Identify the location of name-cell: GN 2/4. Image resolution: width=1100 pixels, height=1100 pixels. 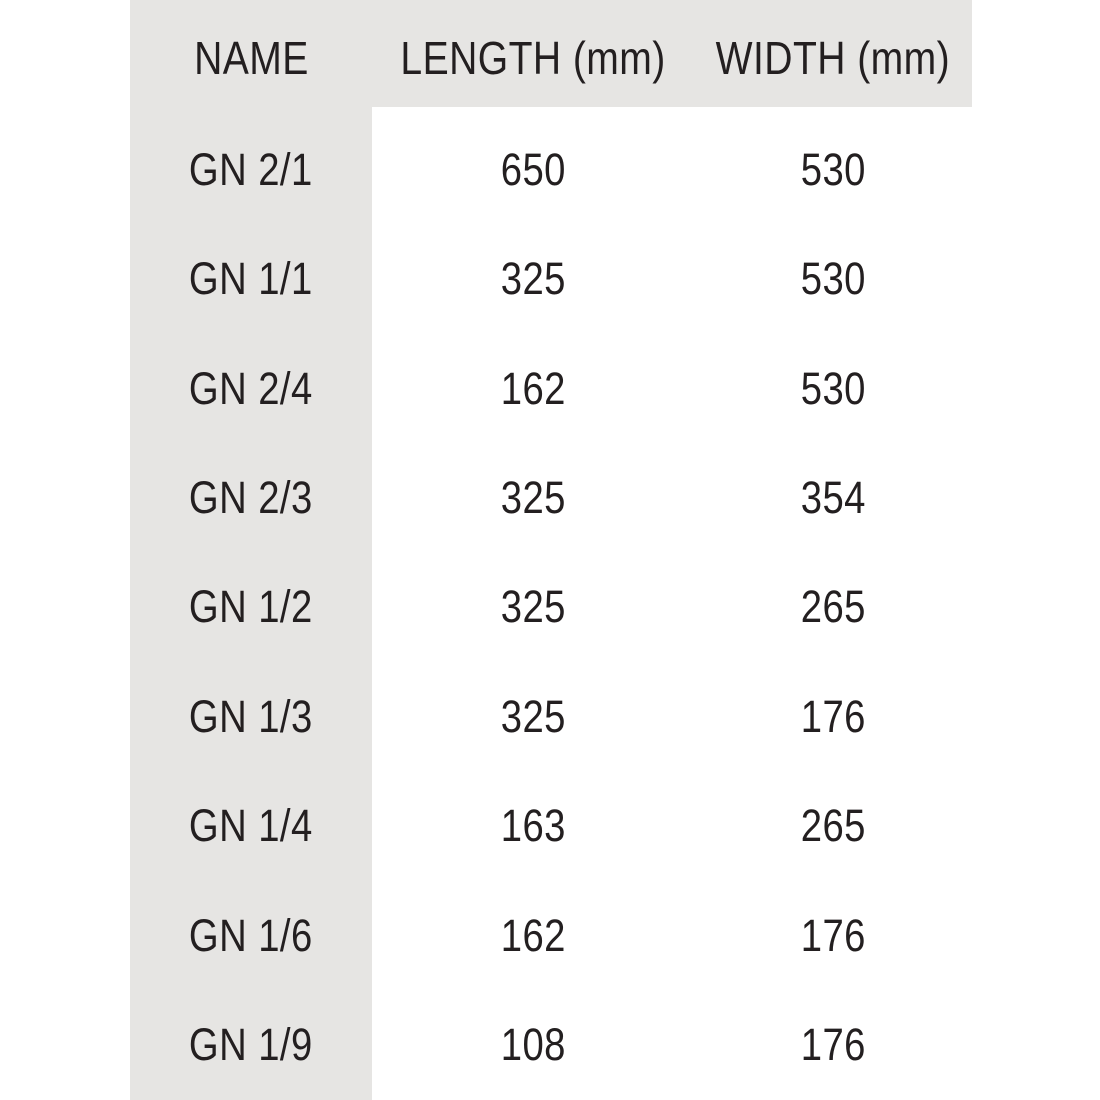
(251, 388).